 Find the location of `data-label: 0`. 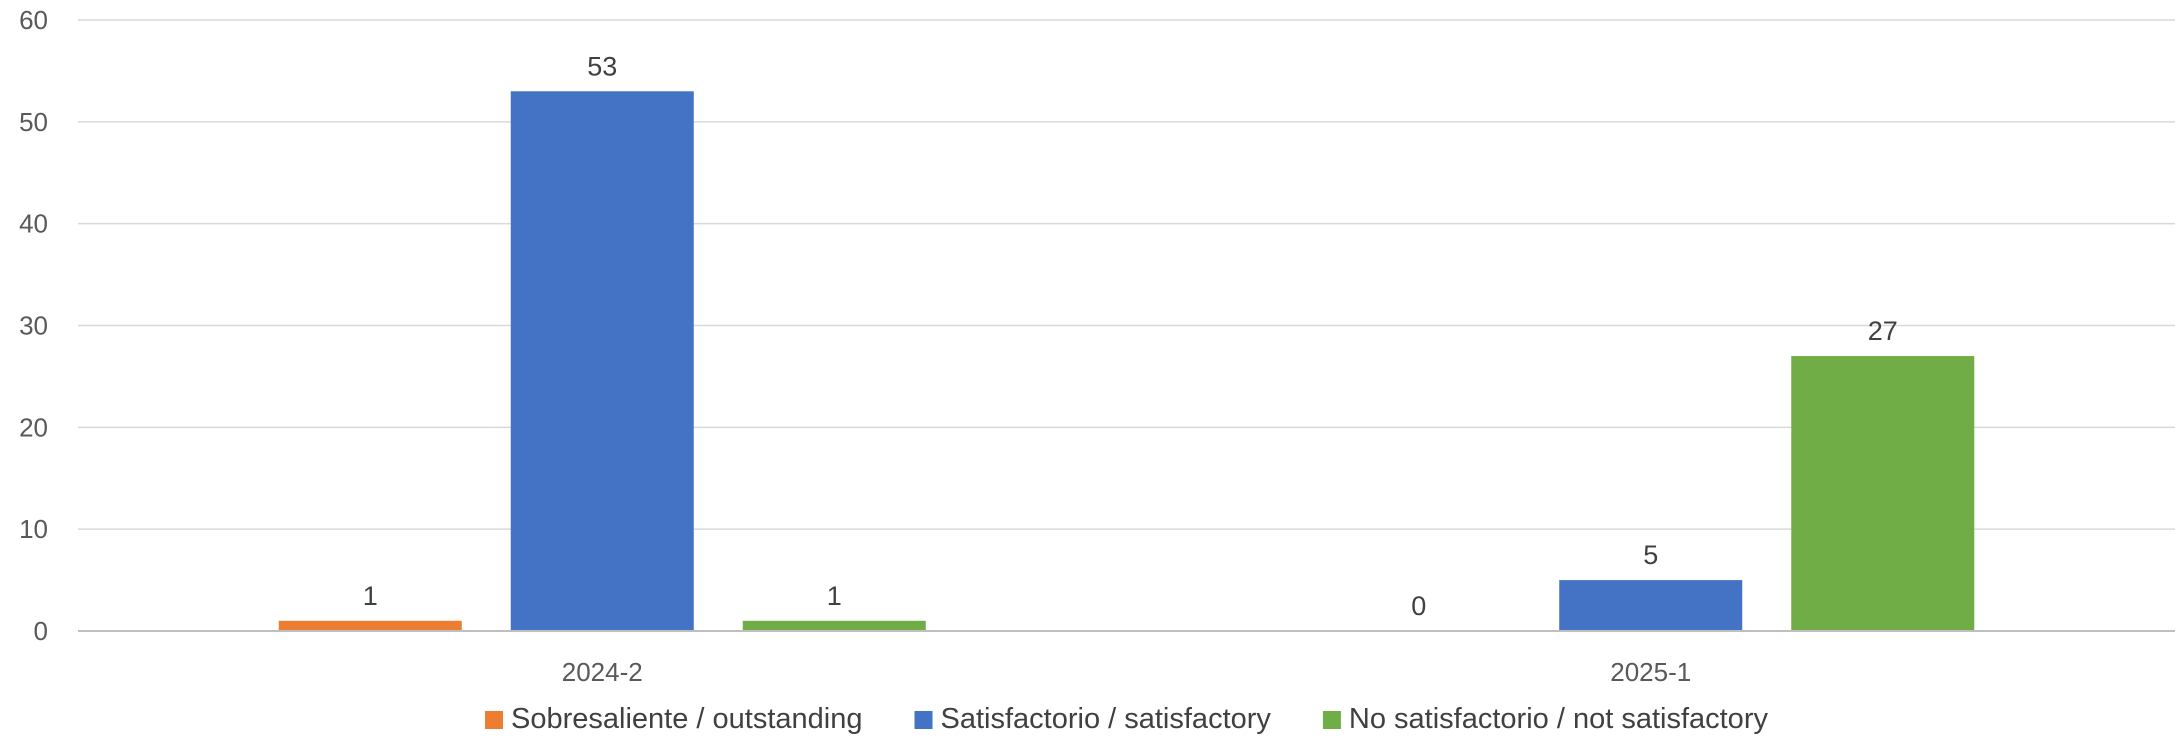

data-label: 0 is located at coordinates (1418, 606).